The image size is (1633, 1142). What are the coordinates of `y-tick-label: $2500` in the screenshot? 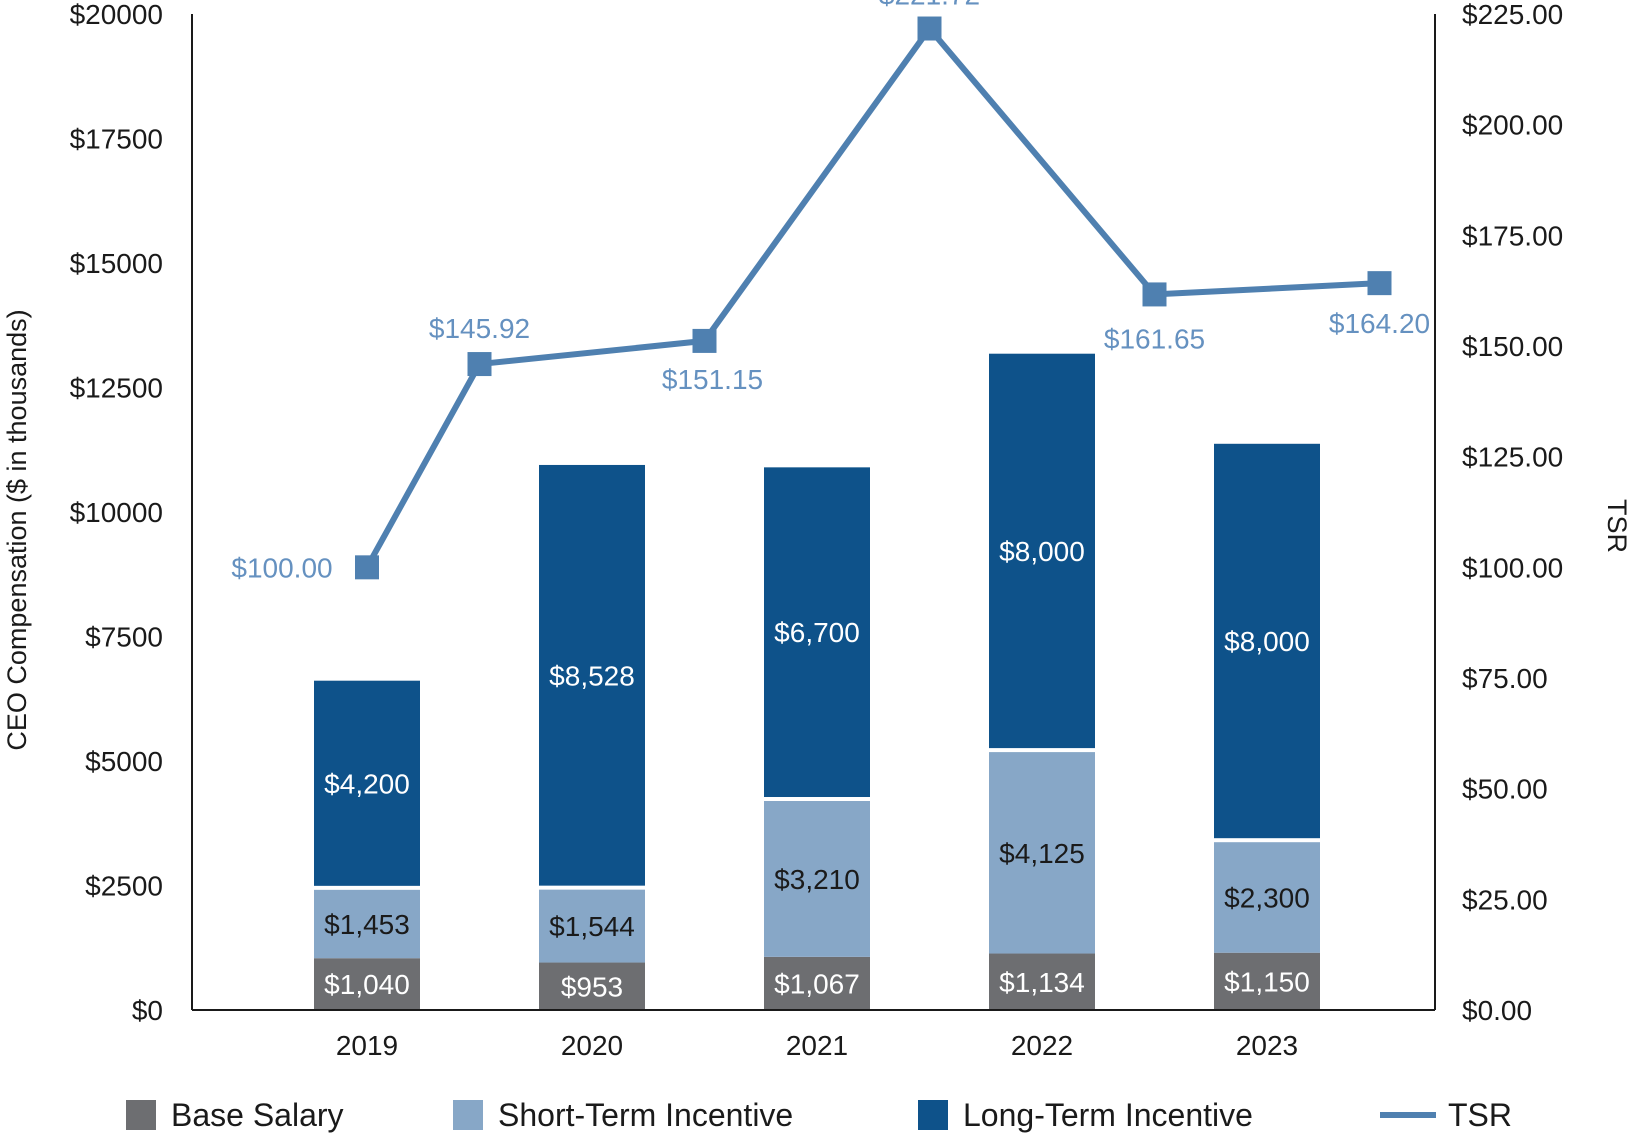 It's located at (124, 886).